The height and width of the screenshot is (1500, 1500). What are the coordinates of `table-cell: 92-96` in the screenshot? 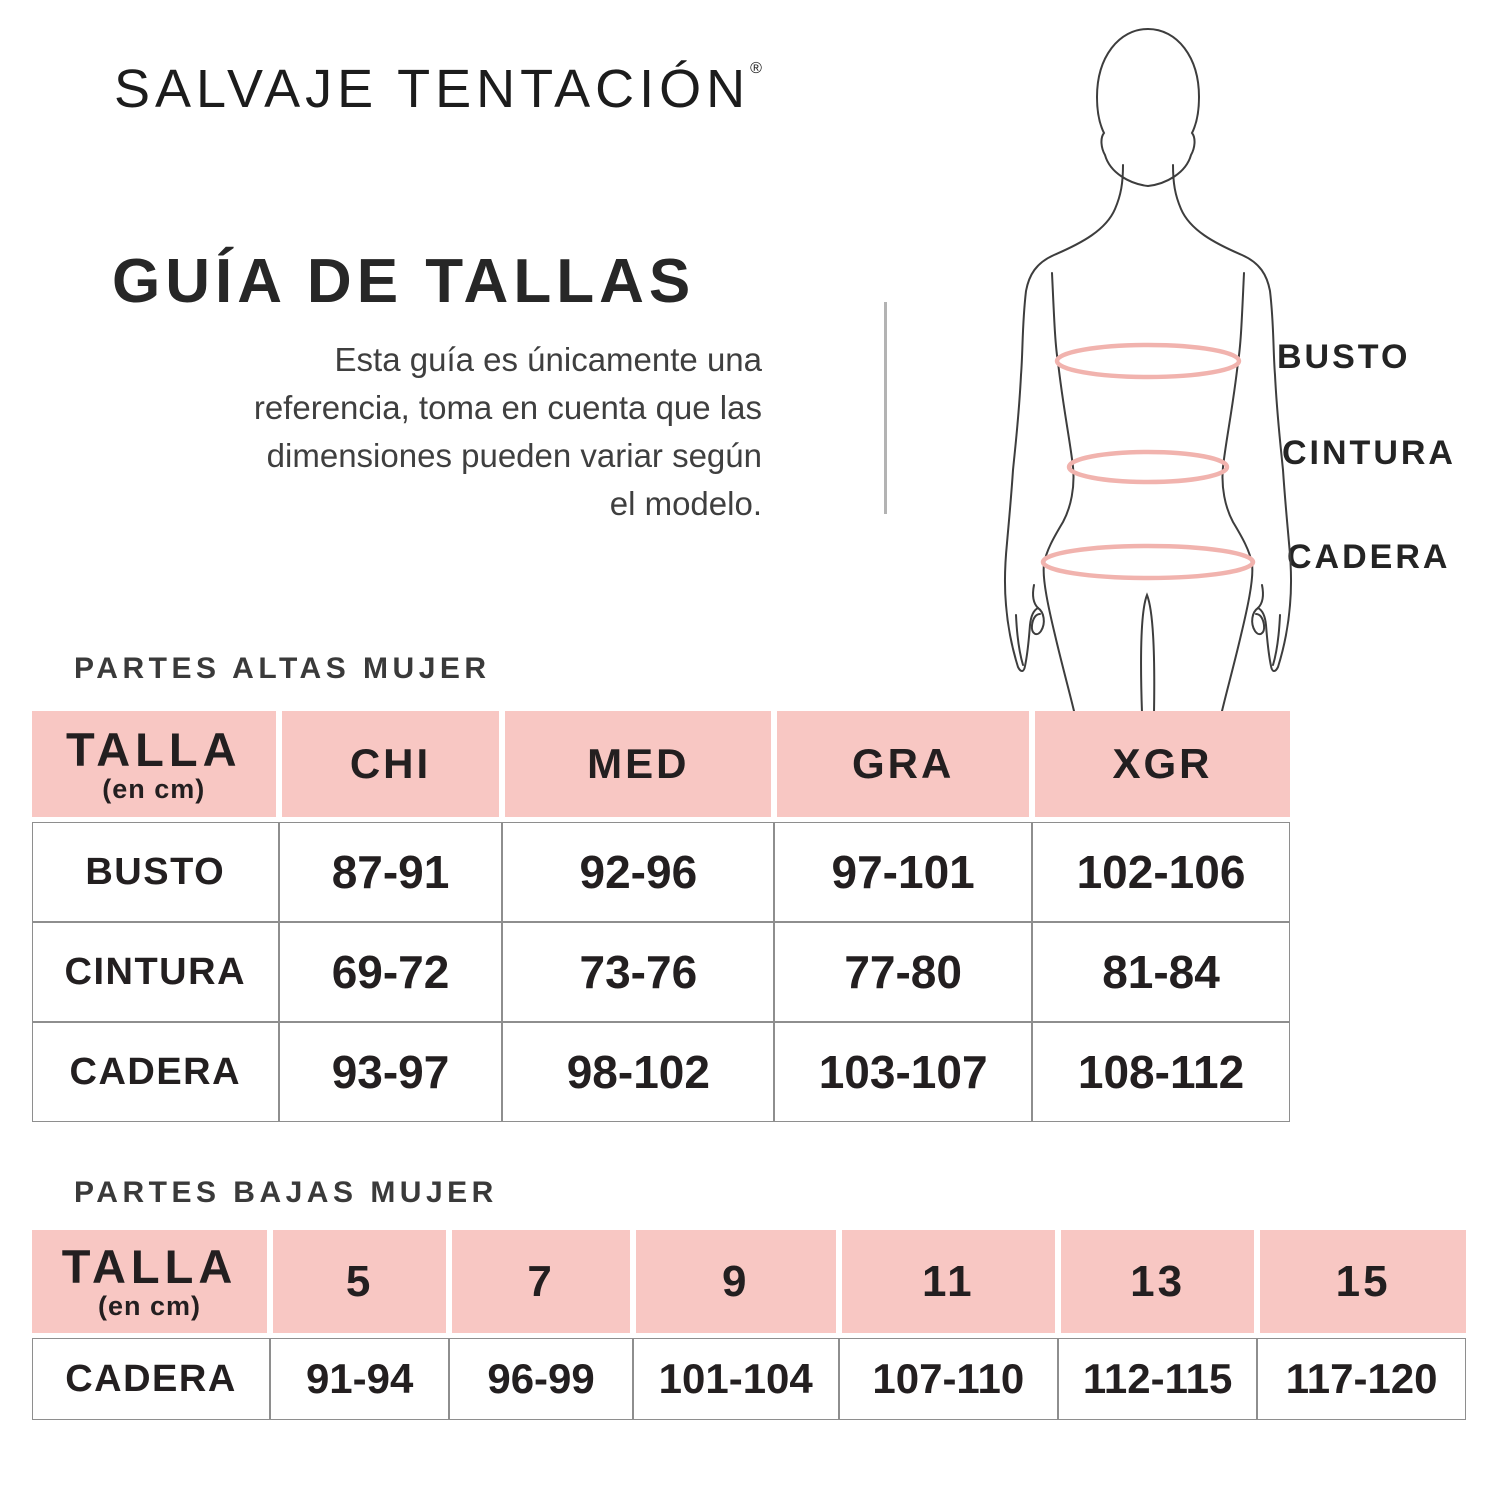 It's located at (638, 872).